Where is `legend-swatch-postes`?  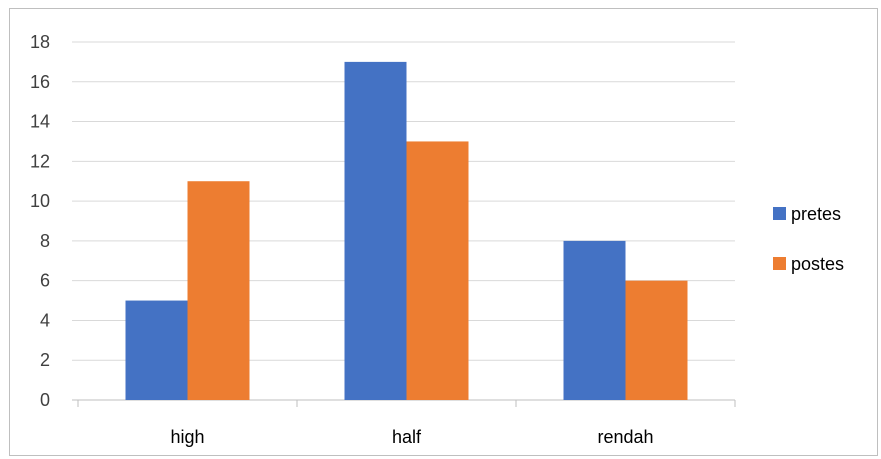 legend-swatch-postes is located at coordinates (779, 263).